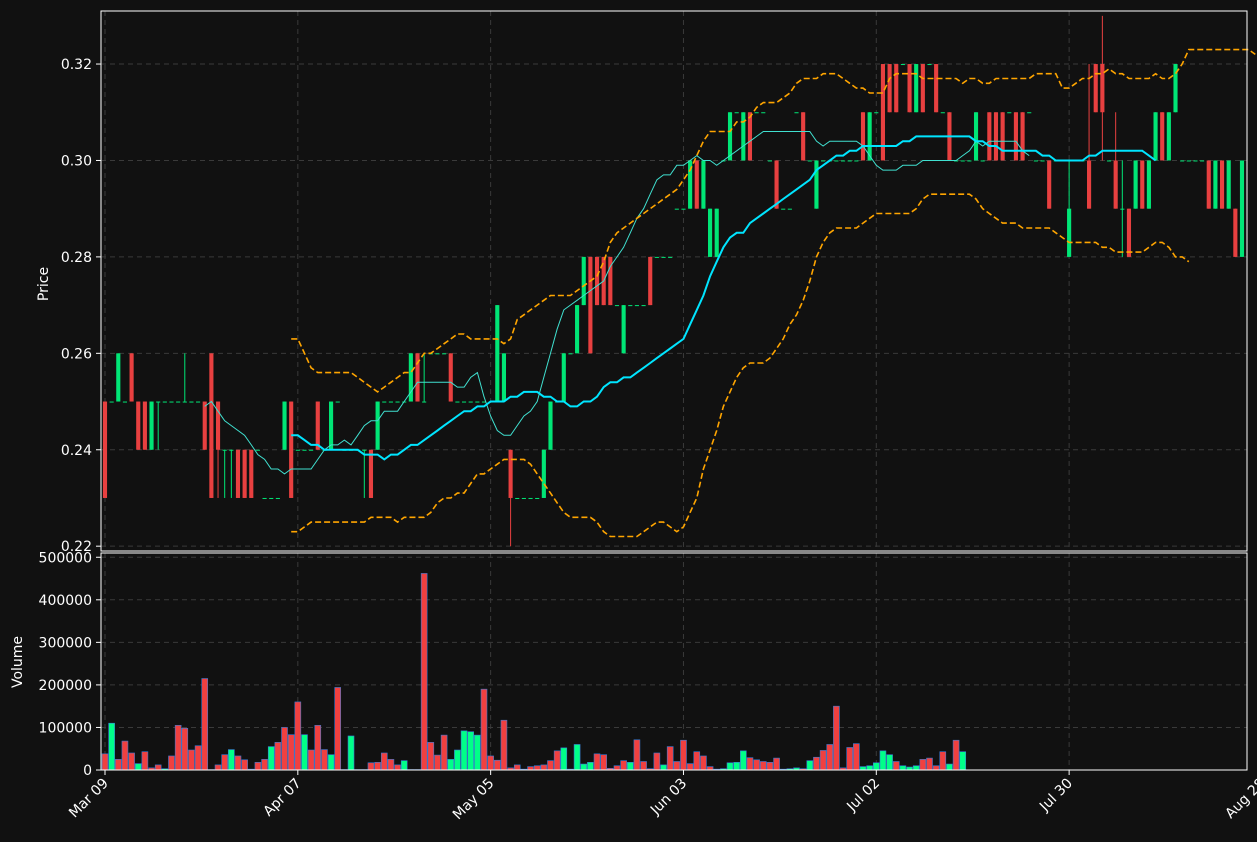 The image size is (1257, 842). I want to click on volume-tick-label: 100000, so click(65, 728).